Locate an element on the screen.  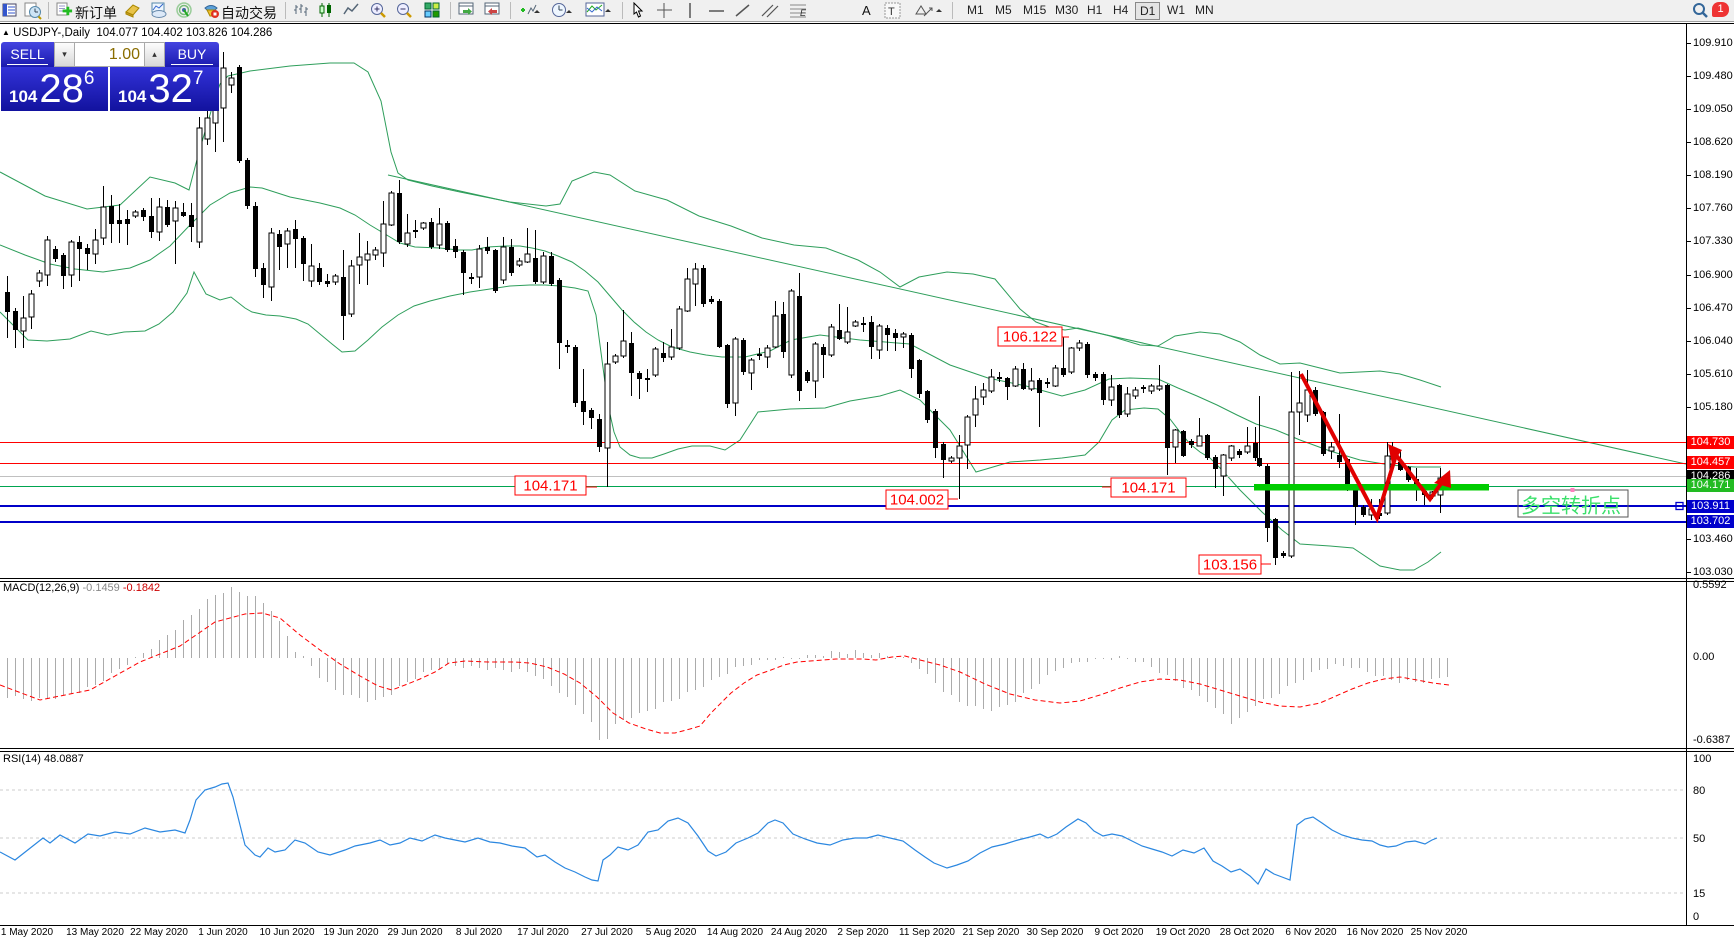
svg-text: 103.156 is located at coordinates (1230, 565).